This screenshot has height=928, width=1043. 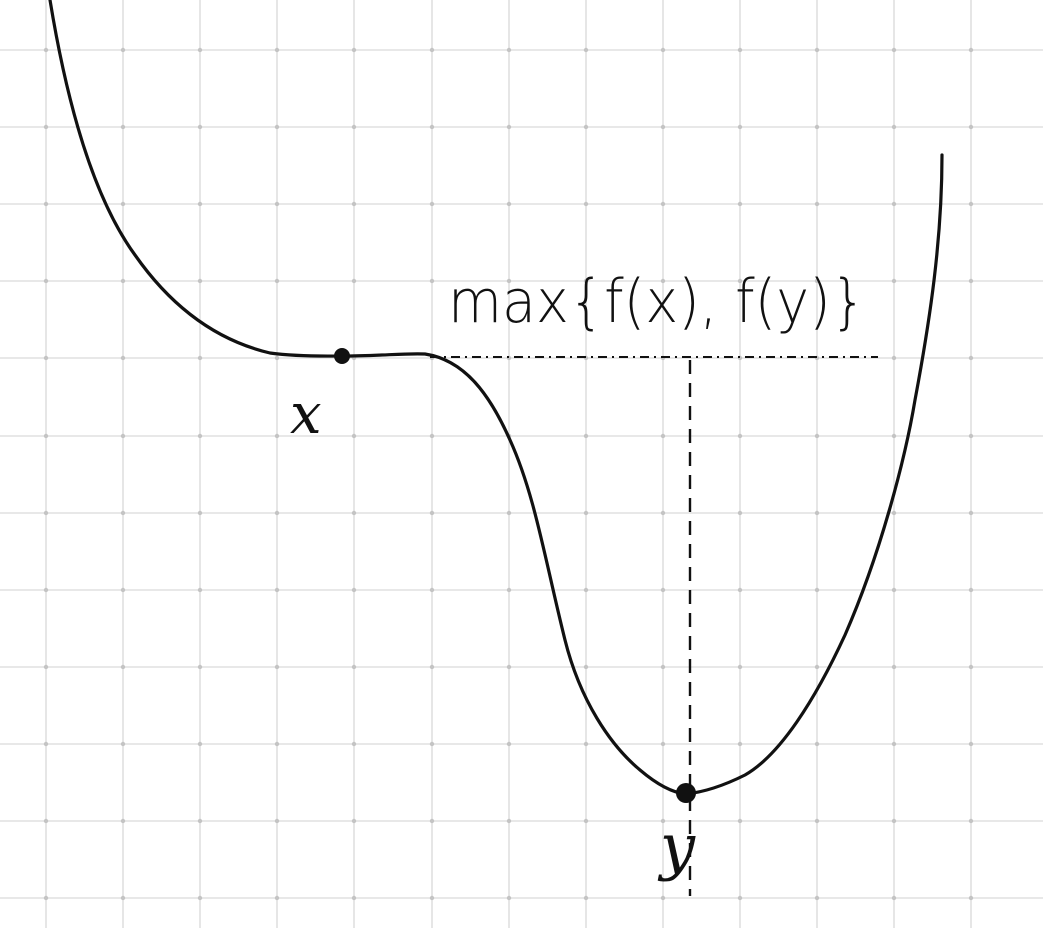 What do you see at coordinates (306, 414) in the screenshot?
I see `point-x-label: x` at bounding box center [306, 414].